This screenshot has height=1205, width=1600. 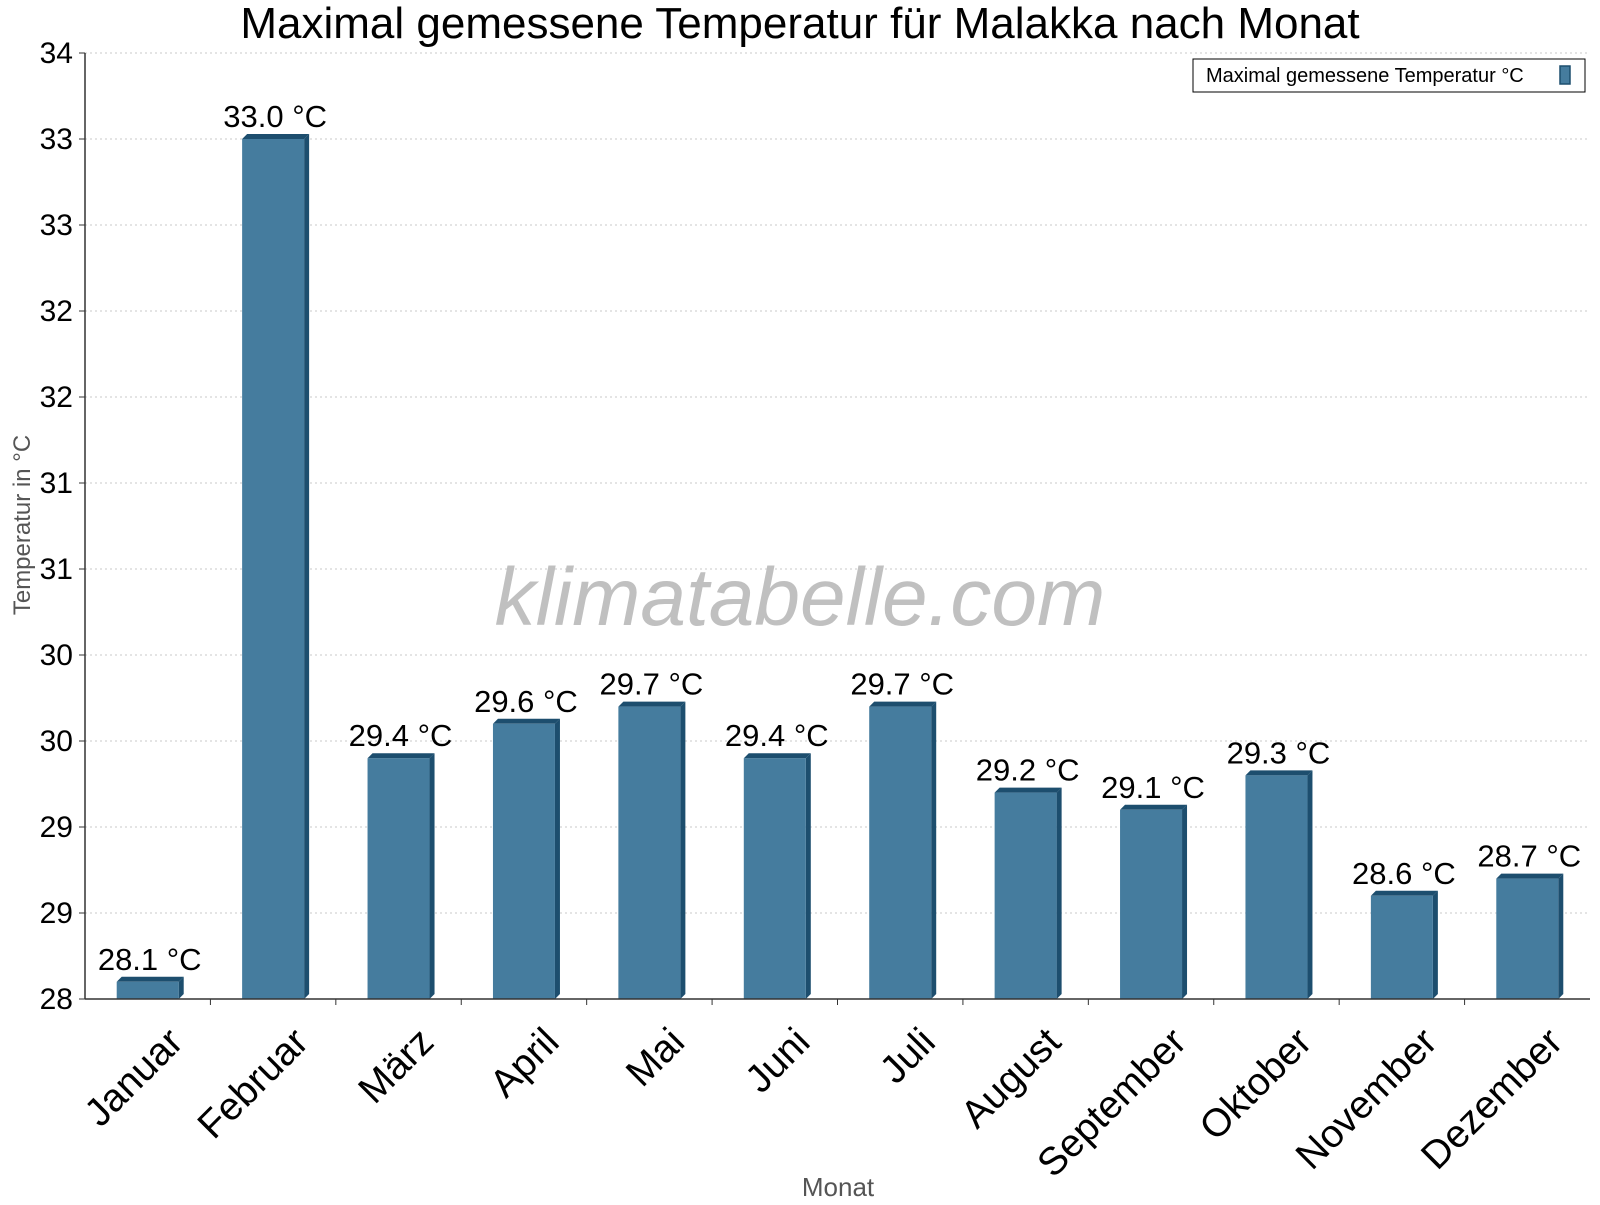 What do you see at coordinates (275, 116) in the screenshot?
I see `data-label: 33.0 °C` at bounding box center [275, 116].